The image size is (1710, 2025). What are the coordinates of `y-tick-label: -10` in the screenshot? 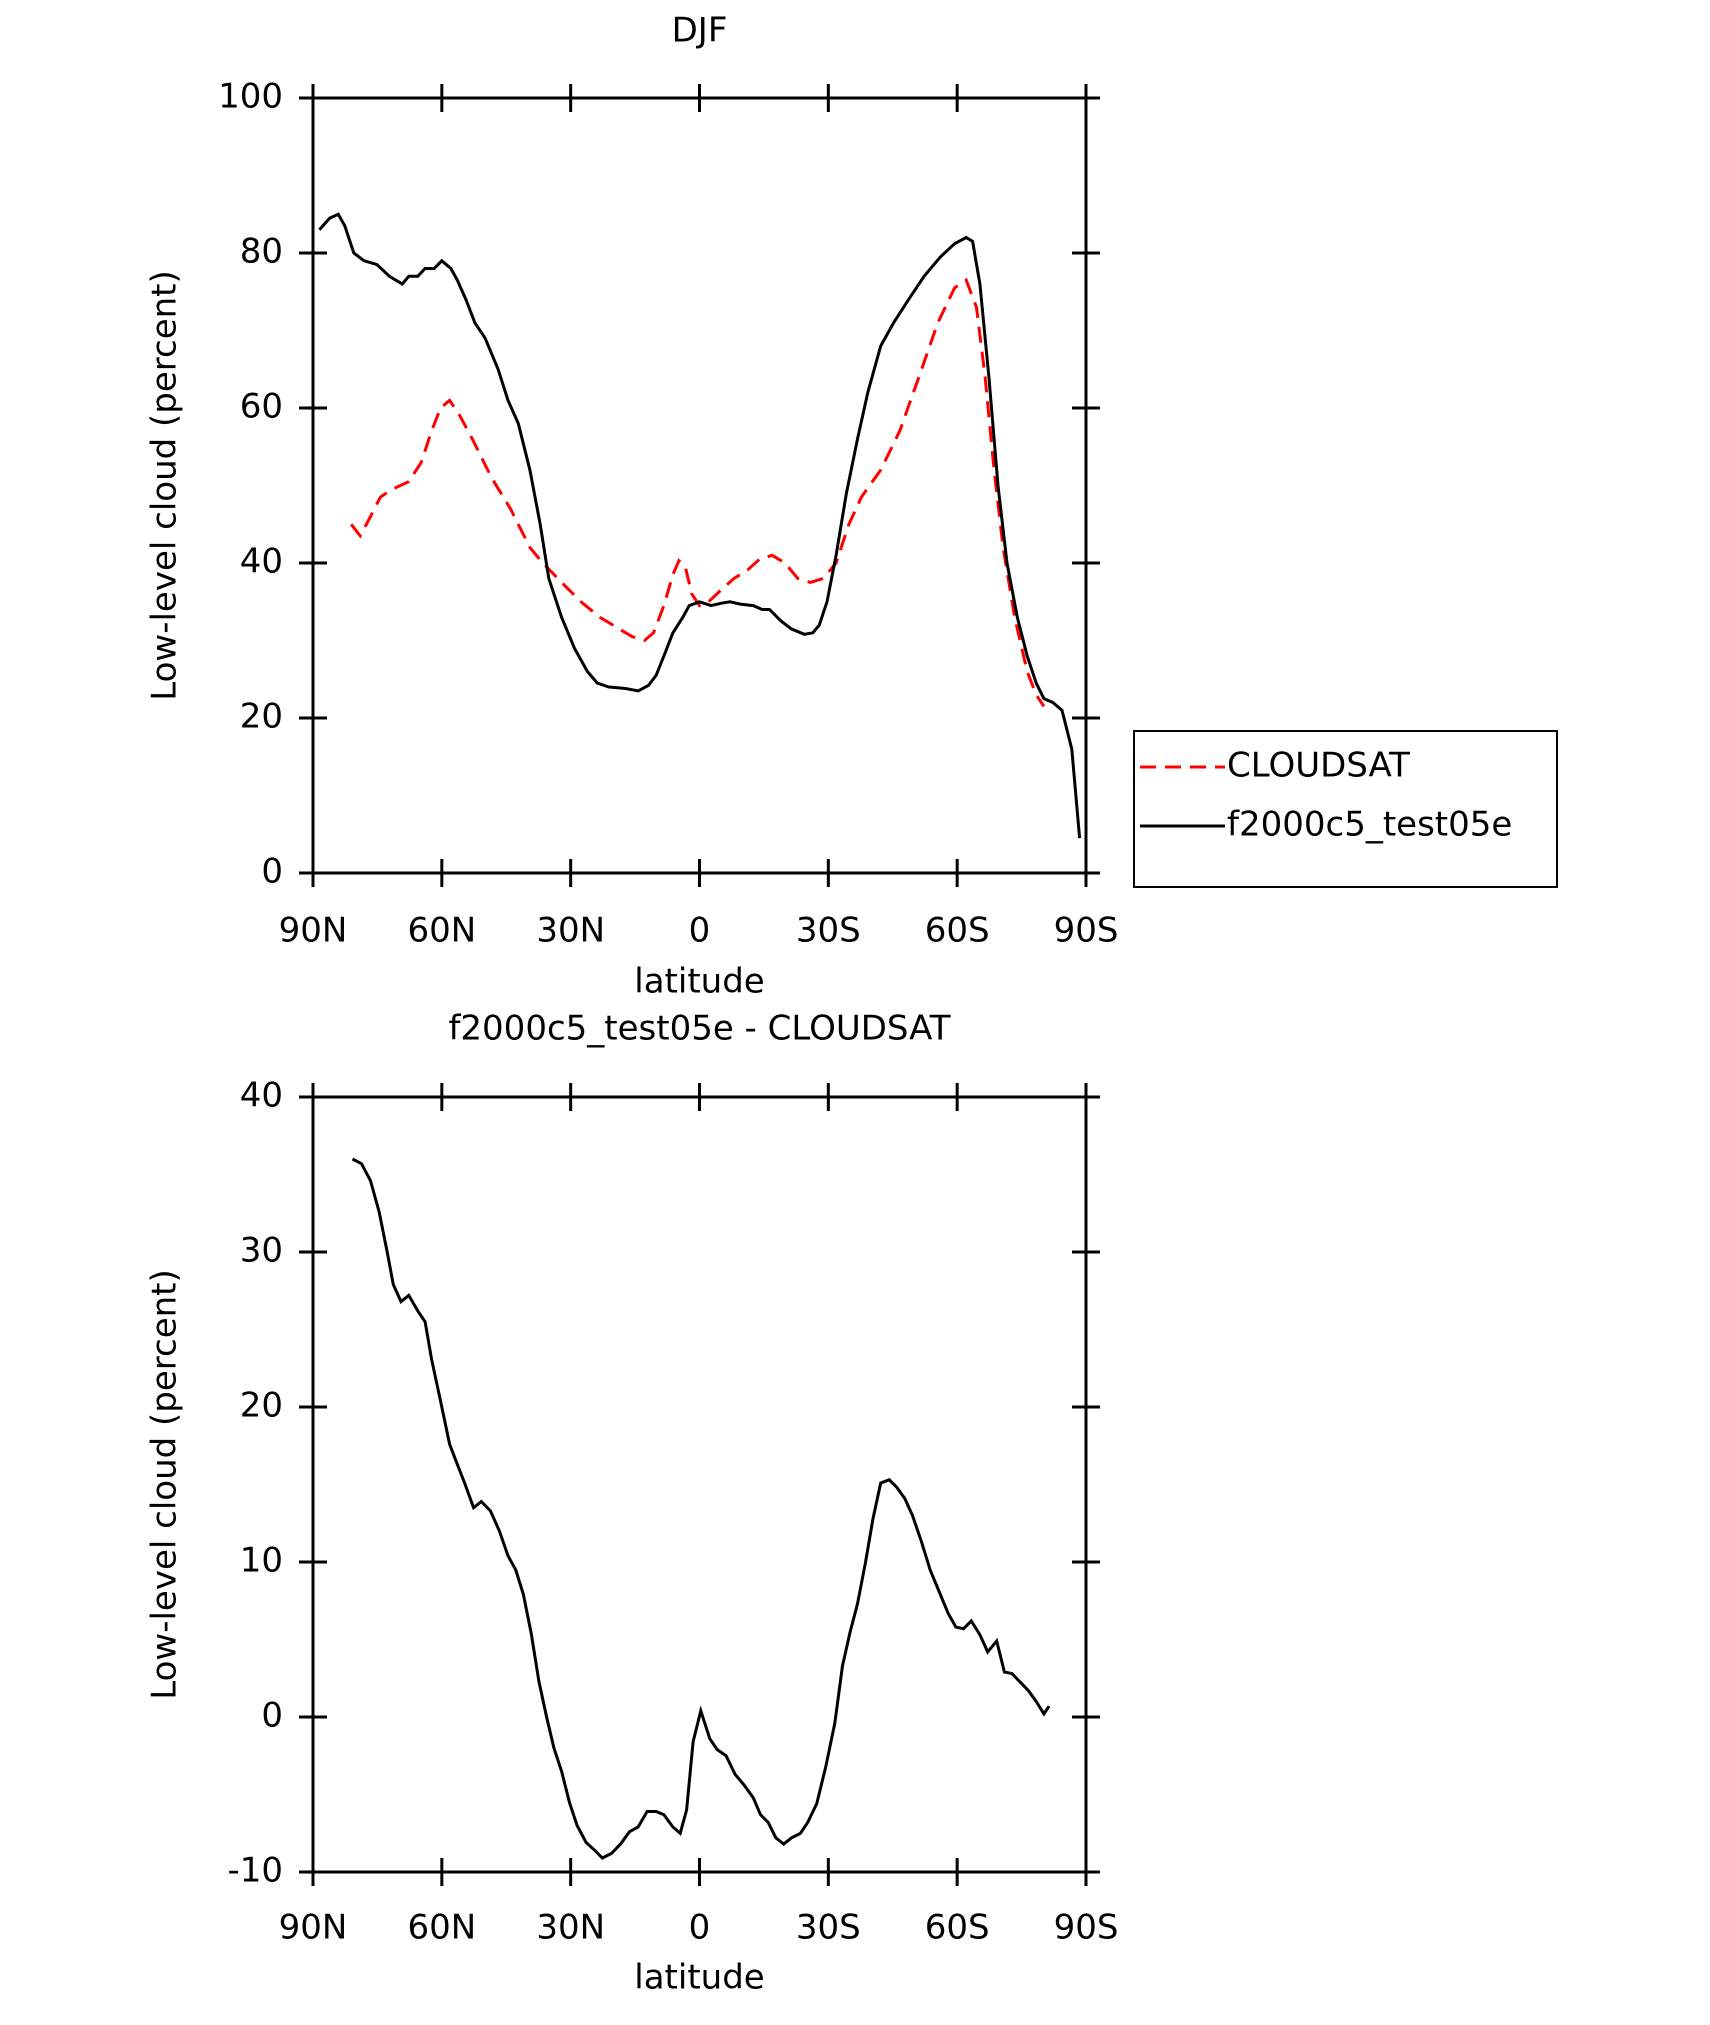 It's located at (255, 1871).